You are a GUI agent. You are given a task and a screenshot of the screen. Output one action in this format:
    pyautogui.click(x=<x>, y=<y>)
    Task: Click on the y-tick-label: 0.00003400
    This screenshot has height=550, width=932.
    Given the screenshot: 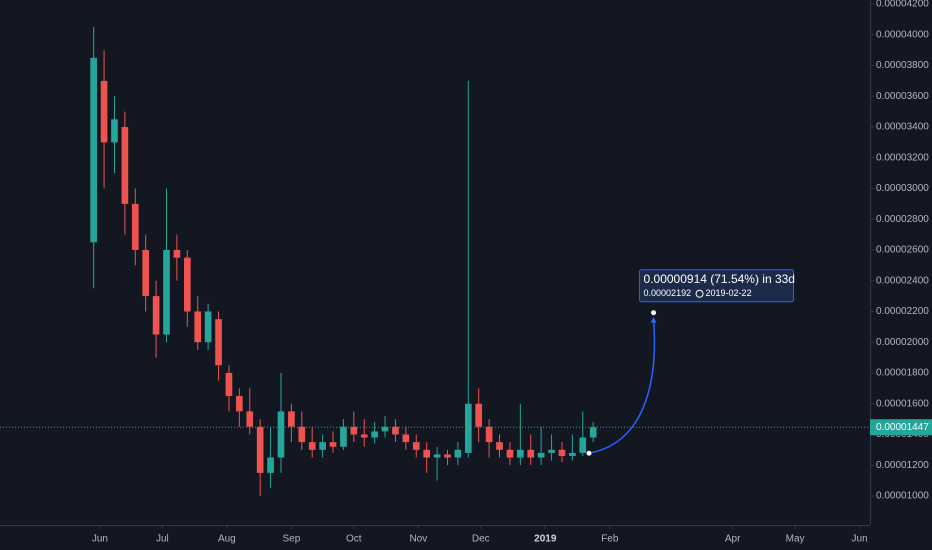 What is the action you would take?
    pyautogui.click(x=902, y=127)
    